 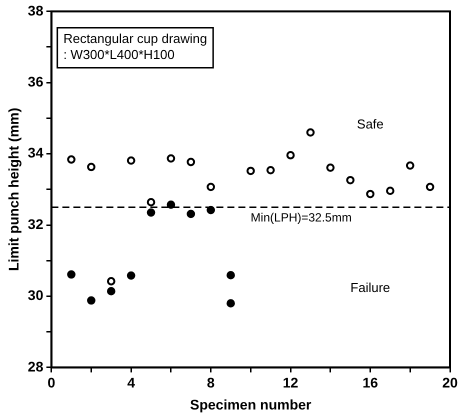 I want to click on x-tick-label: 16, so click(x=370, y=382).